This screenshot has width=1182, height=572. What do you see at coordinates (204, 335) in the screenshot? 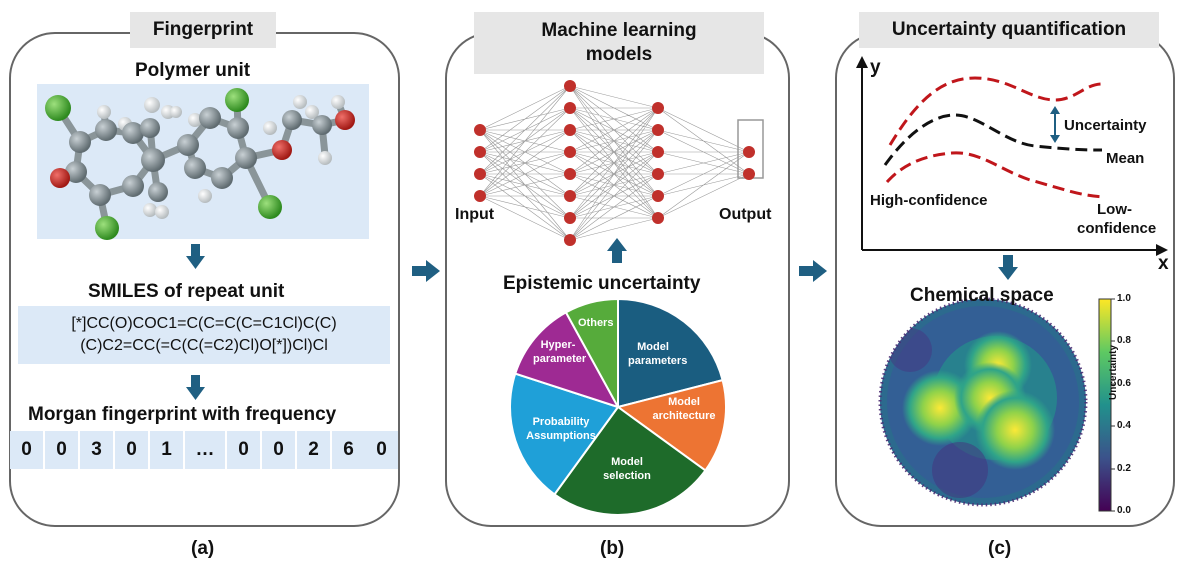
I see `smiles-box` at bounding box center [204, 335].